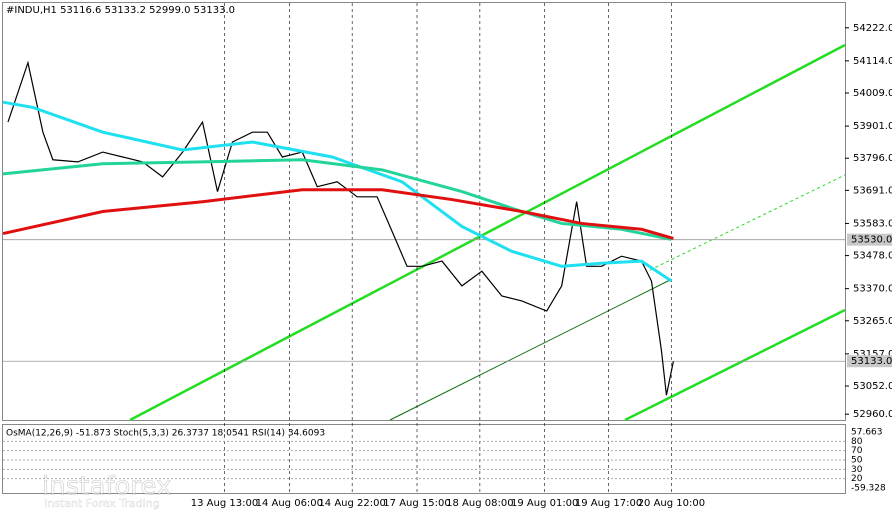 The height and width of the screenshot is (512, 892). I want to click on indicator-label: 70, so click(857, 451).